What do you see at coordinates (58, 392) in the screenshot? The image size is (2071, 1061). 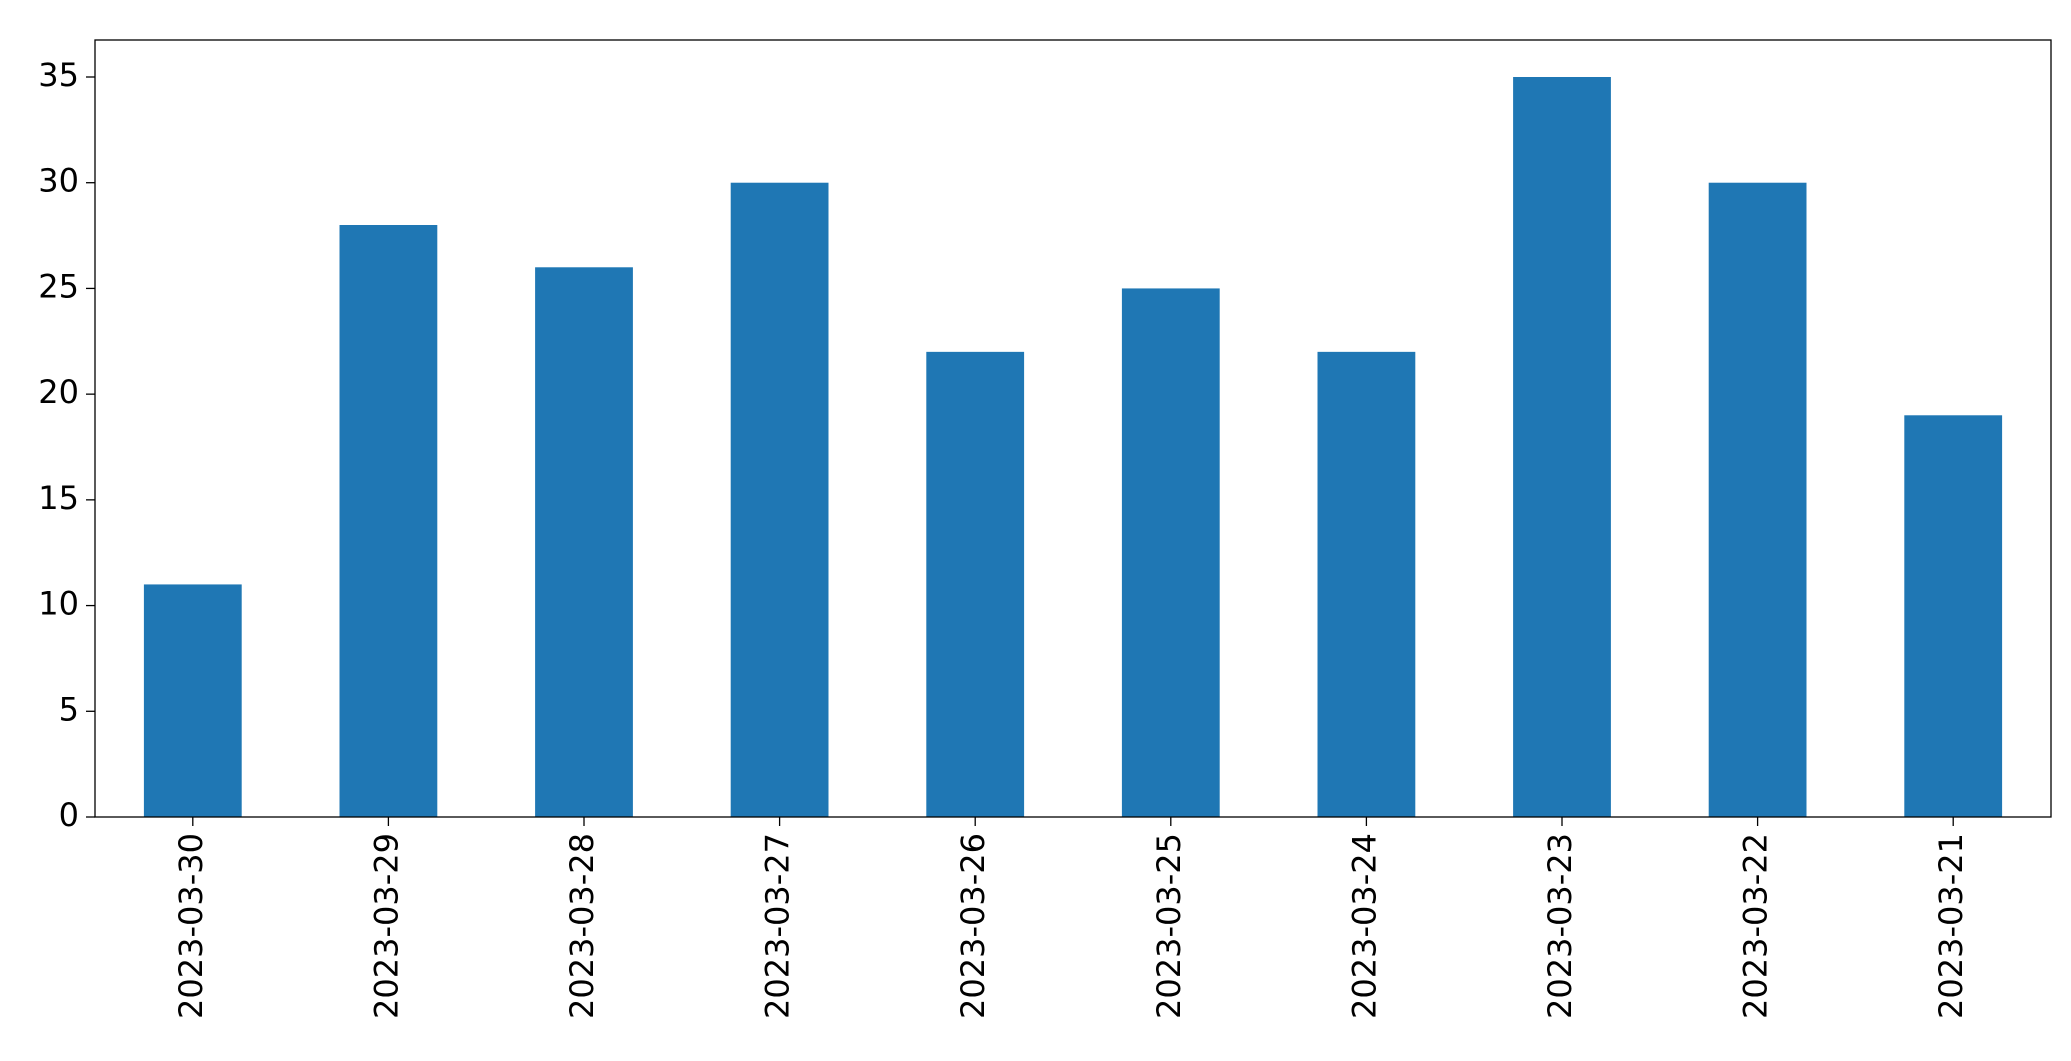 I see `y-tick-label: 20` at bounding box center [58, 392].